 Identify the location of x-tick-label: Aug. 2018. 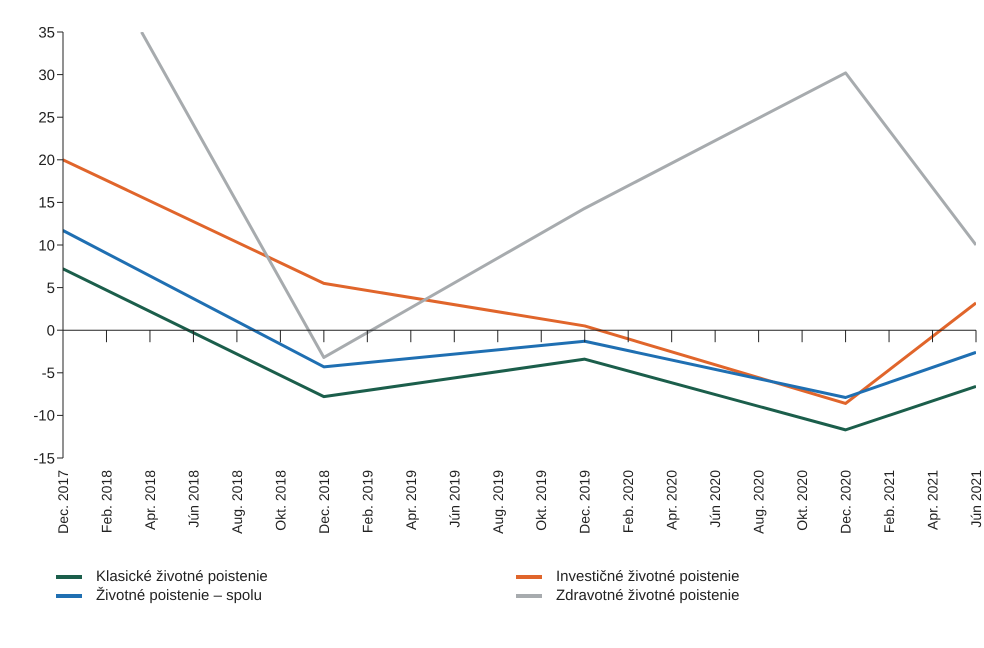
(236, 502).